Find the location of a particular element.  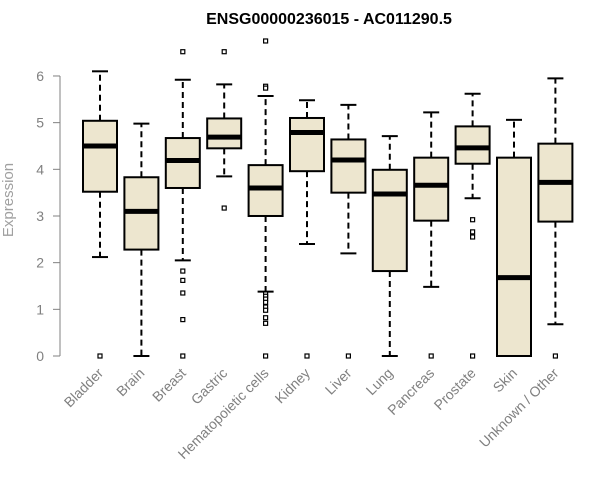

chart-title: ENSG00000236015 - AC011290.5 is located at coordinates (329, 19).